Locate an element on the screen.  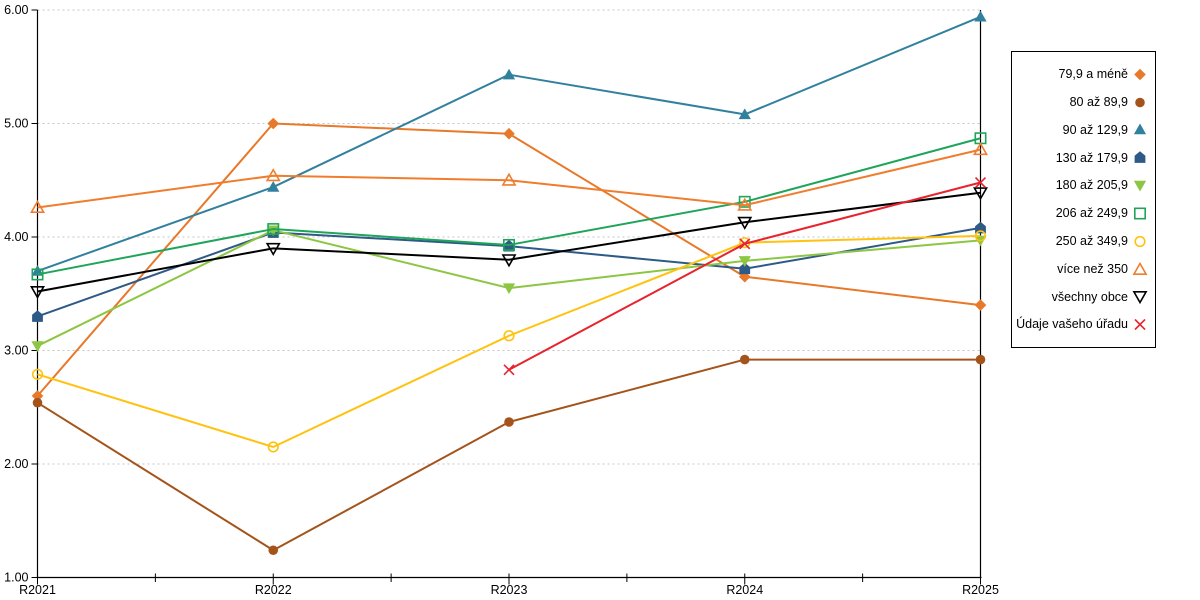
legend-item-7: více než 350 is located at coordinates (1083, 269).